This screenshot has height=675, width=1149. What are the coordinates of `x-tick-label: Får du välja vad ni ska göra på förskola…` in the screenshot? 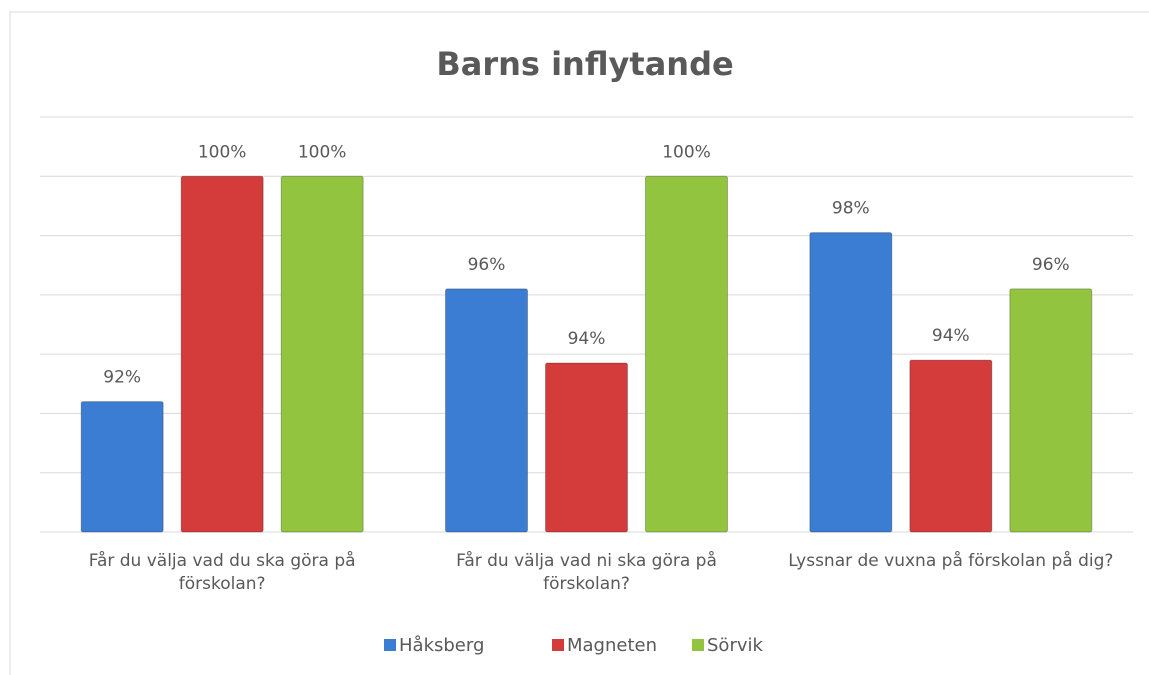 It's located at (586, 572).